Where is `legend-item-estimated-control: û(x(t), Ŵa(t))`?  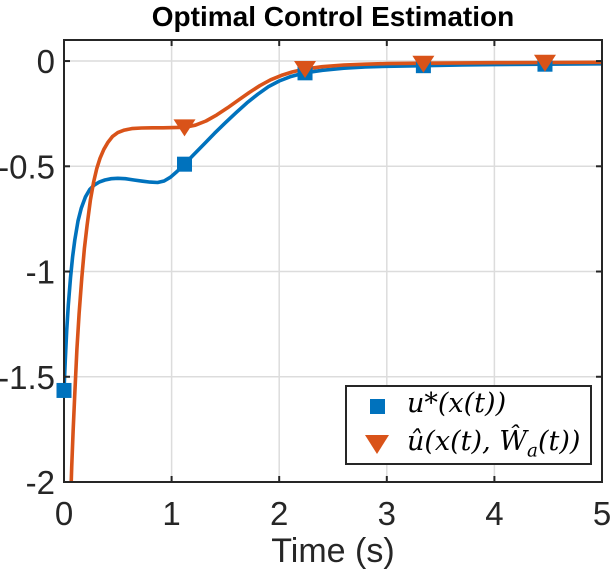 legend-item-estimated-control: û(x(t), Ŵa(t)) is located at coordinates (468, 444).